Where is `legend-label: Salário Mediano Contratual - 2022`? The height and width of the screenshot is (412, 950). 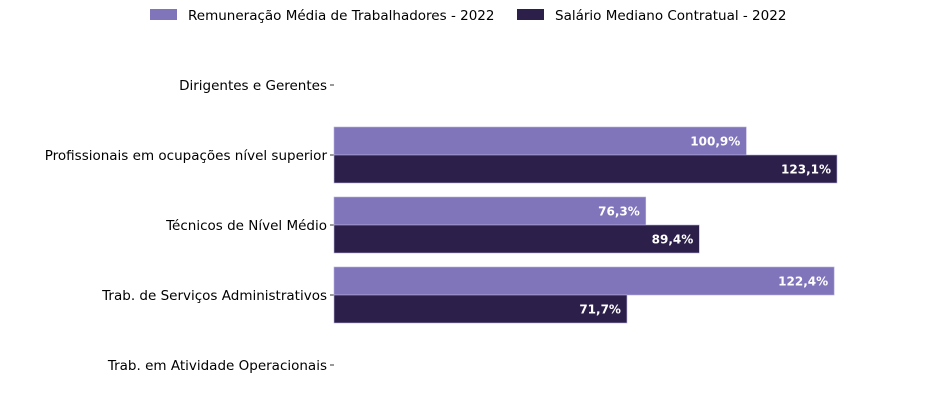 legend-label: Salário Mediano Contratual - 2022 is located at coordinates (670, 16).